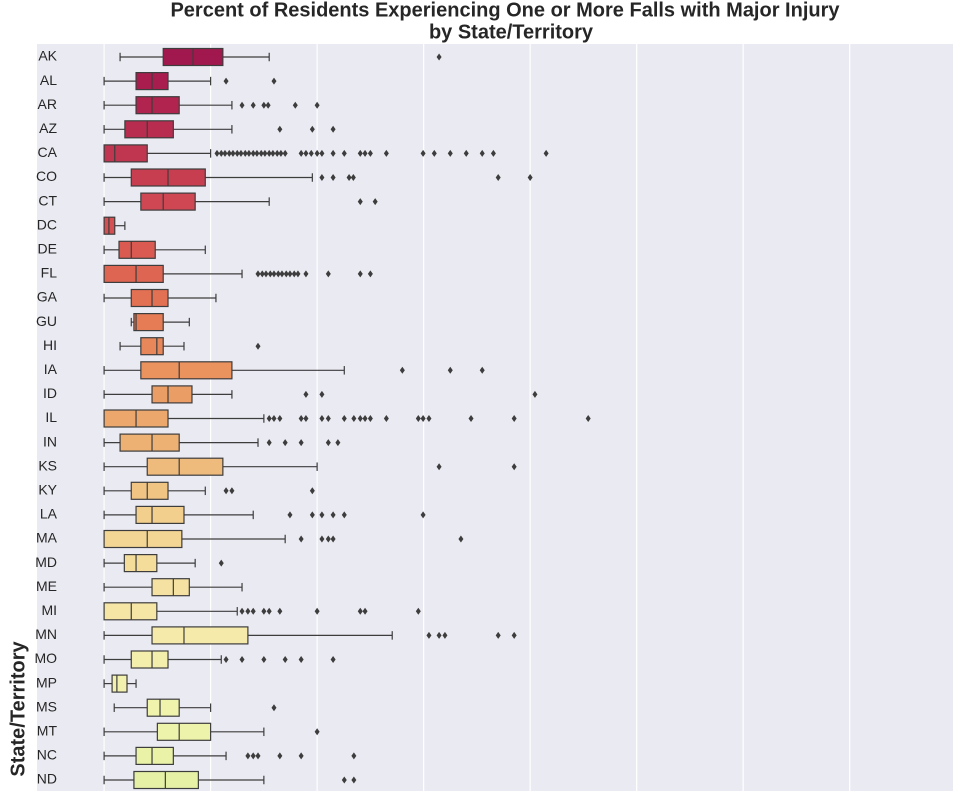 Image resolution: width=955 pixels, height=791 pixels. Describe the element at coordinates (45, 658) in the screenshot. I see `y-tick-label: MO` at that location.